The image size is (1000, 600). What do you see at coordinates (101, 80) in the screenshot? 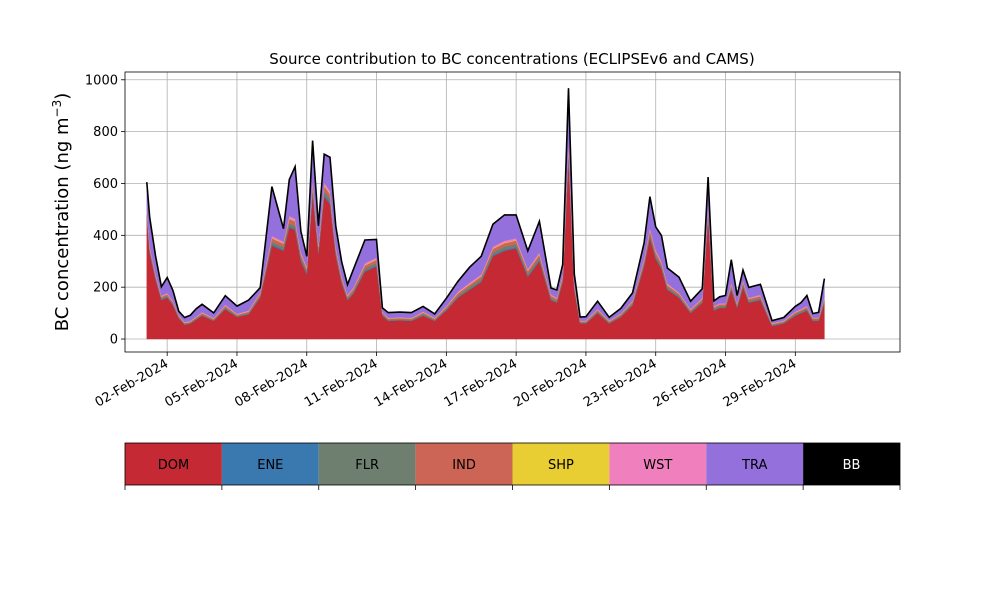
I see `y-tick-label: 1000` at bounding box center [101, 80].